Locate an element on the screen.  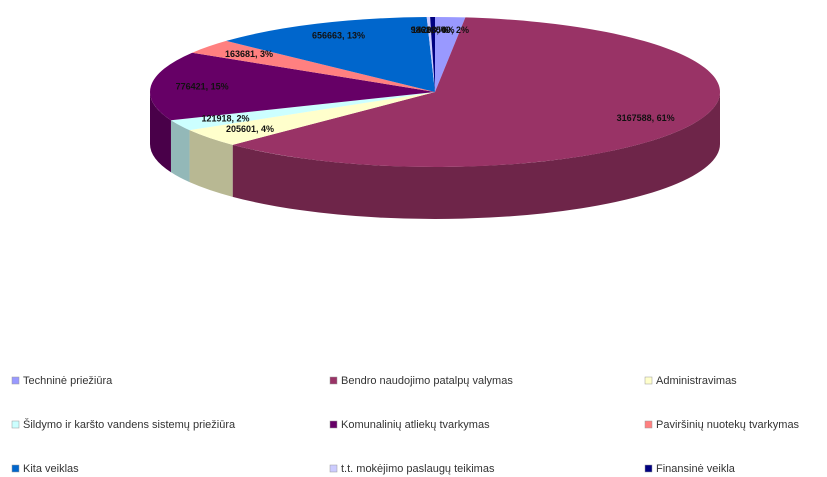
data-label: 9861, 0% is located at coordinates (430, 30).